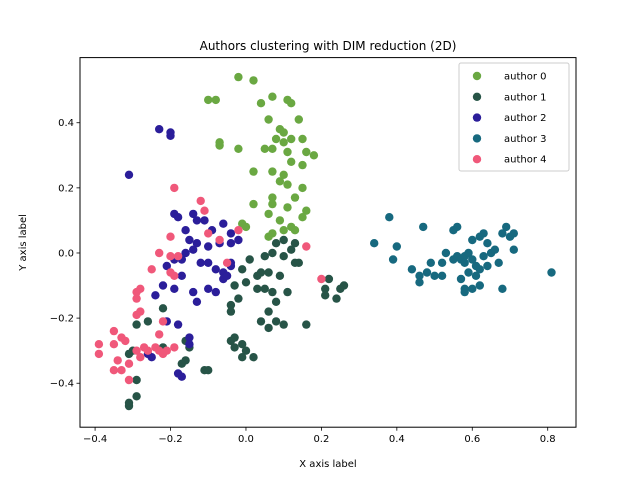 The image size is (640, 480). I want to click on x-tick-label: −0.4, so click(95, 439).